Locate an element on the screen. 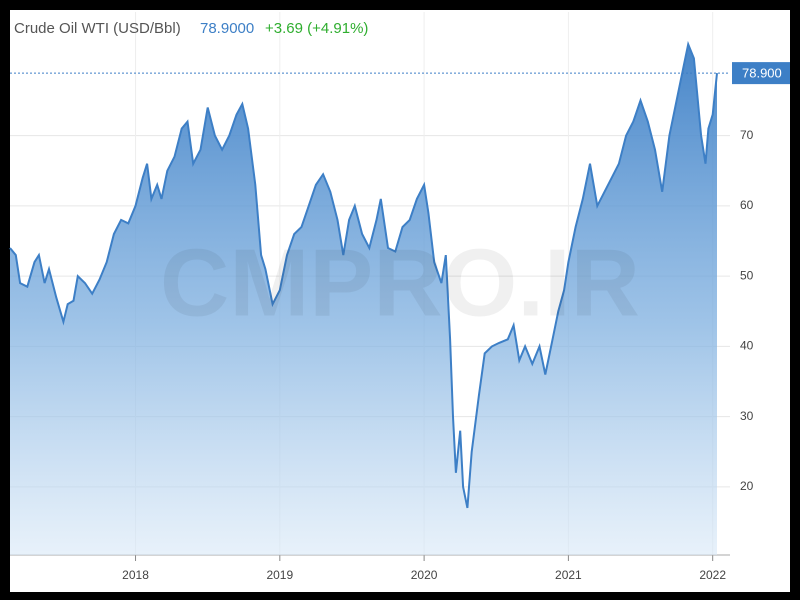 This screenshot has width=800, height=600. y-tick-label: 60 is located at coordinates (747, 205).